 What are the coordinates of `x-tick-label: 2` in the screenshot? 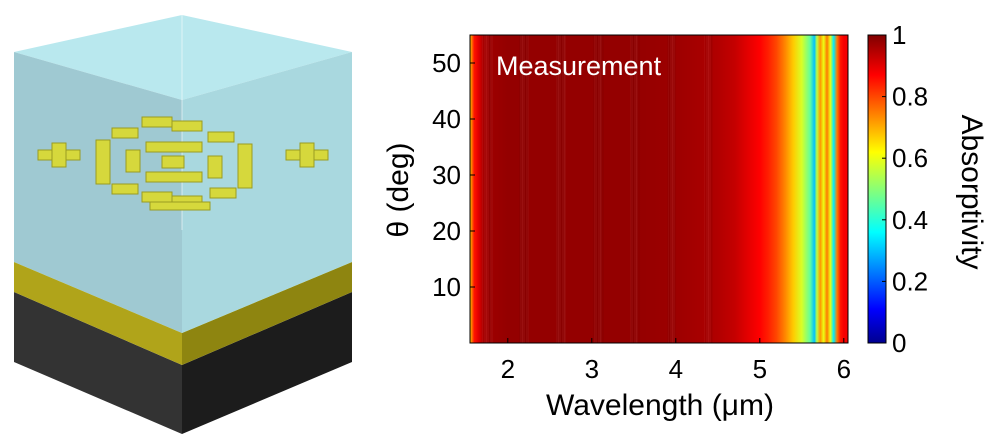 It's located at (508, 369).